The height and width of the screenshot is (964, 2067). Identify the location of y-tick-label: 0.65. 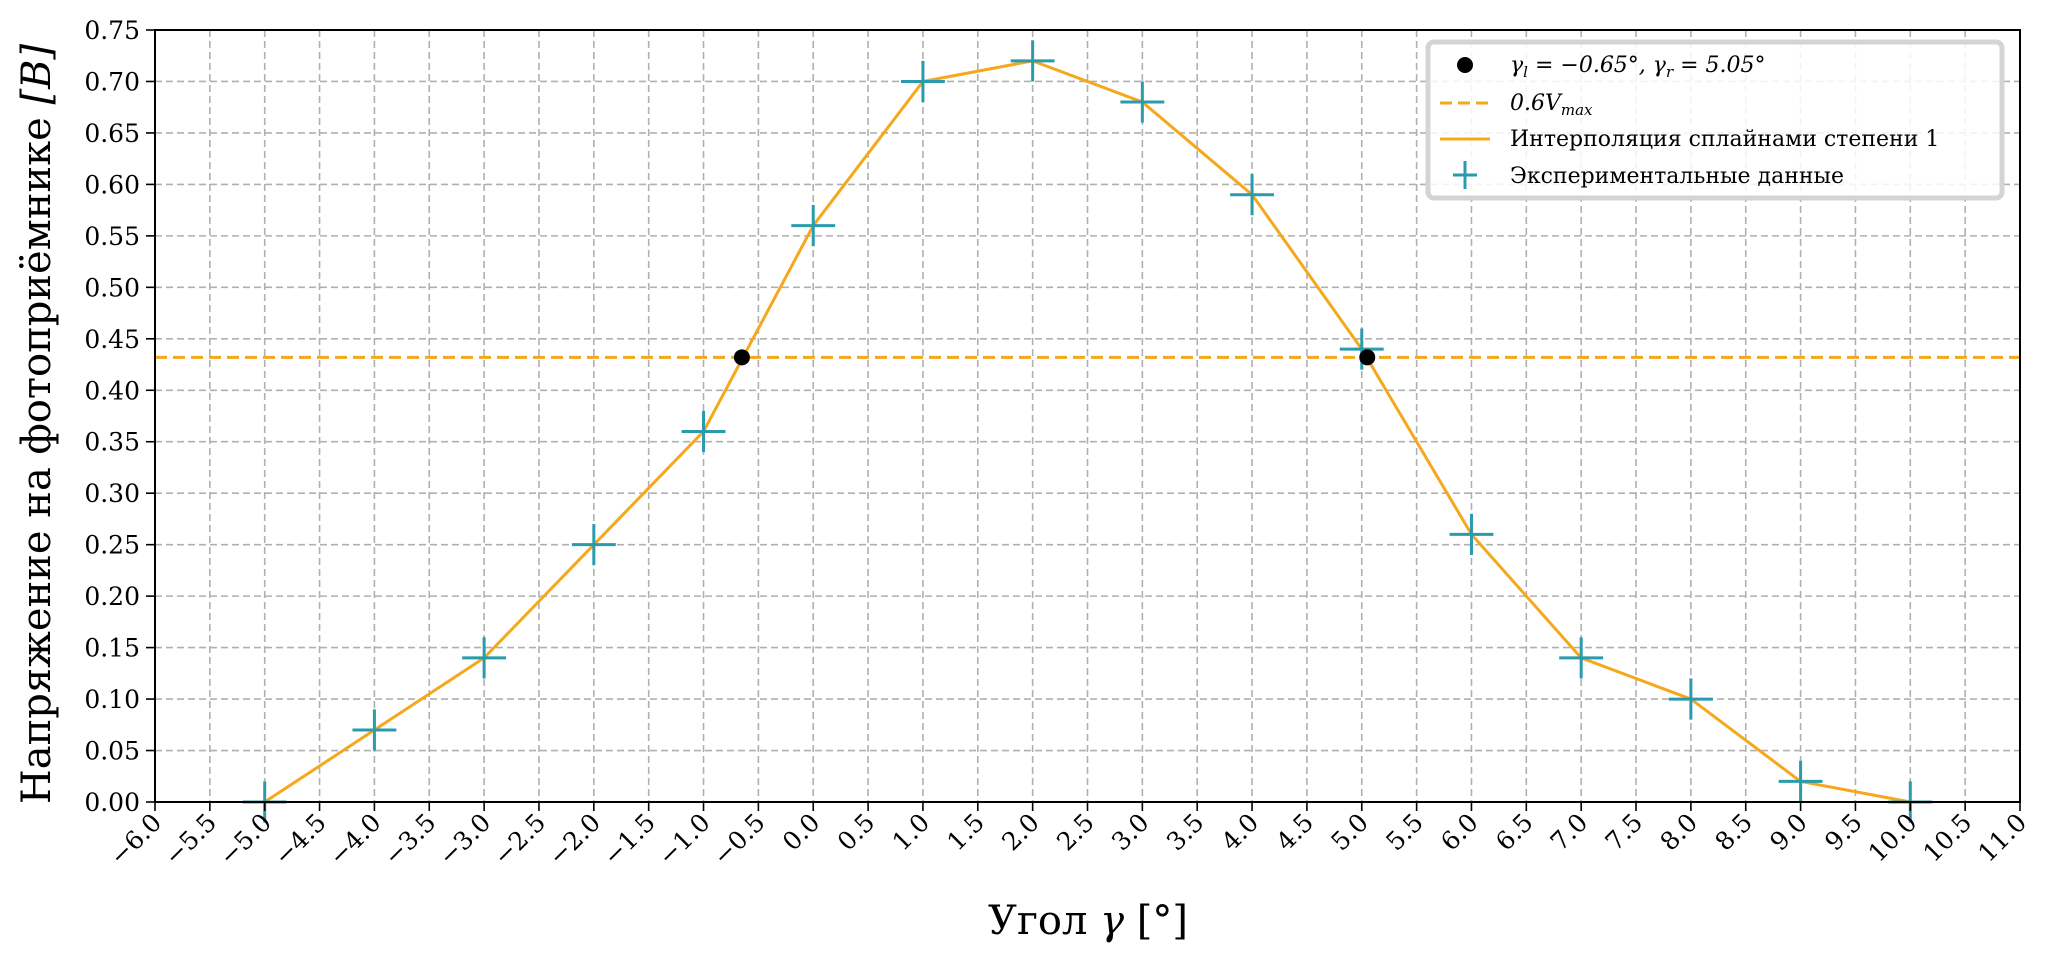
(112, 133).